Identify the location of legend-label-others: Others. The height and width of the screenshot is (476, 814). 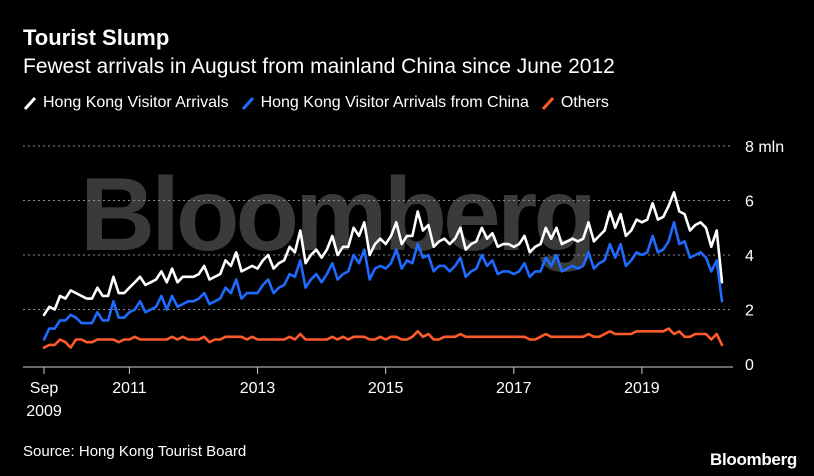
(584, 102).